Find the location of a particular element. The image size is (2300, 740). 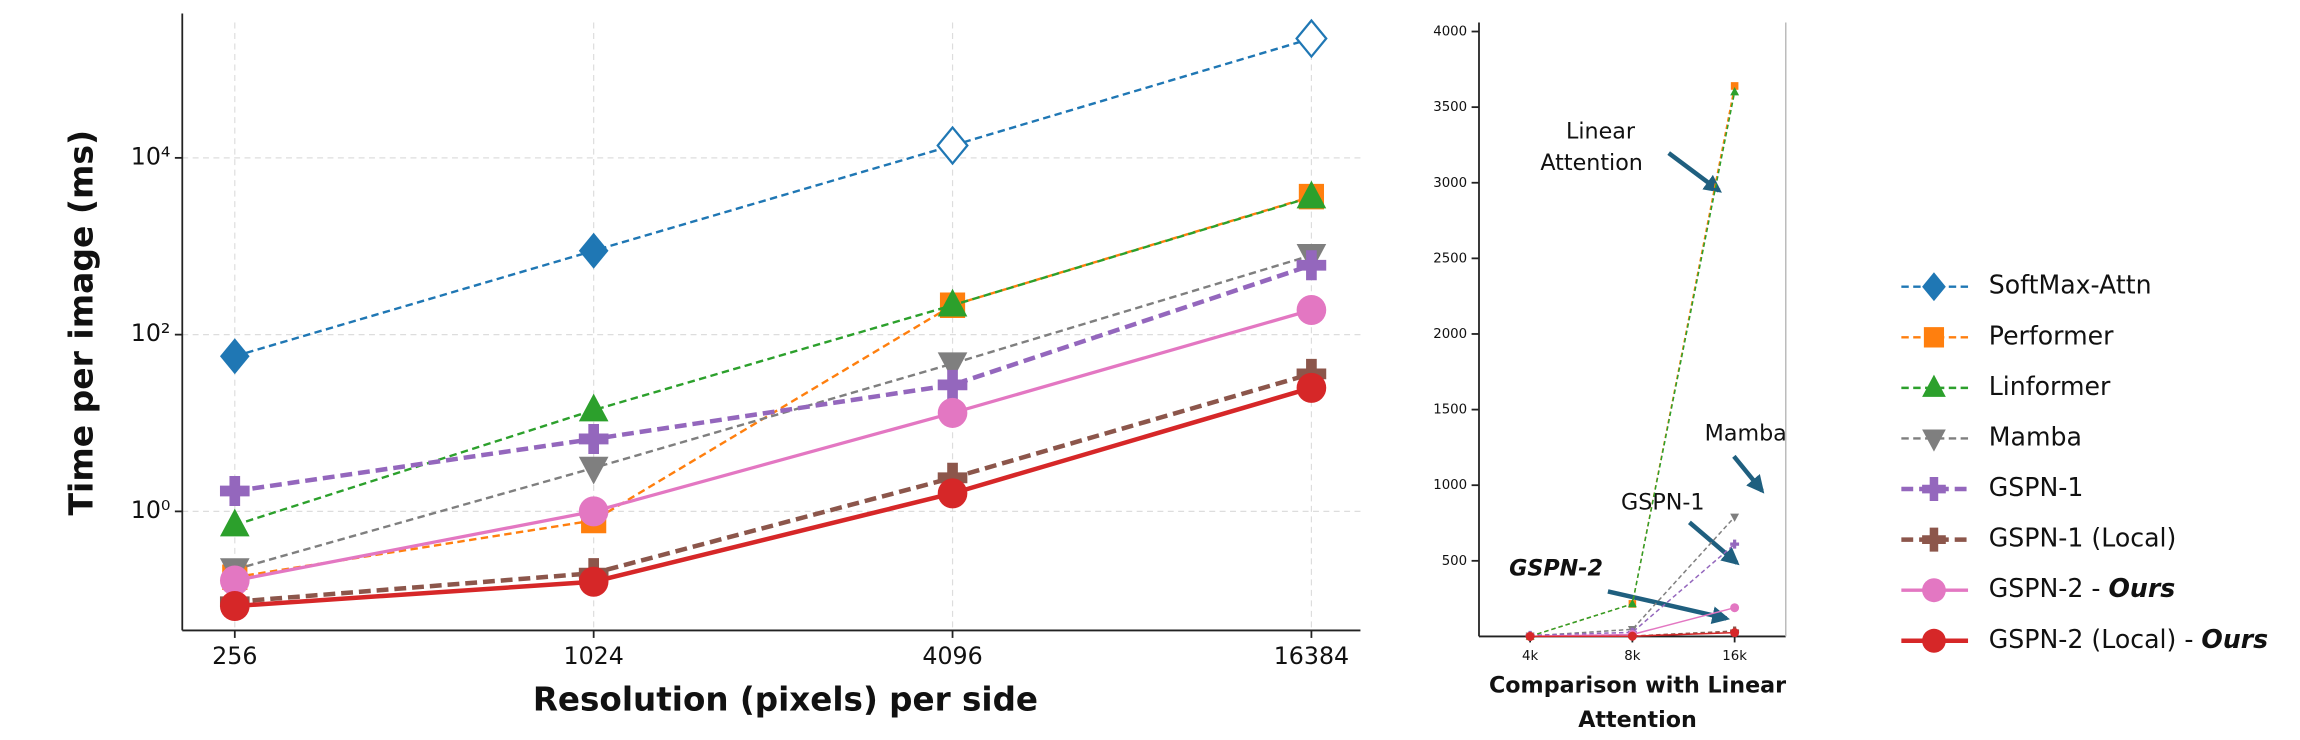

x-axis-label: Attention is located at coordinates (1637, 720).